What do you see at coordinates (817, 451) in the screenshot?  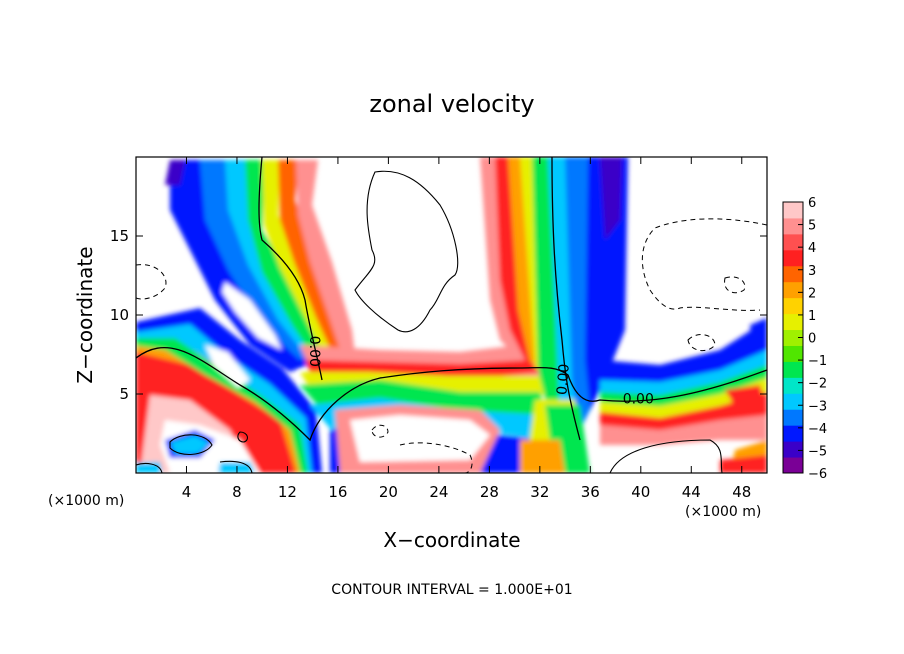 I see `colorbar-tick-label: −5` at bounding box center [817, 451].